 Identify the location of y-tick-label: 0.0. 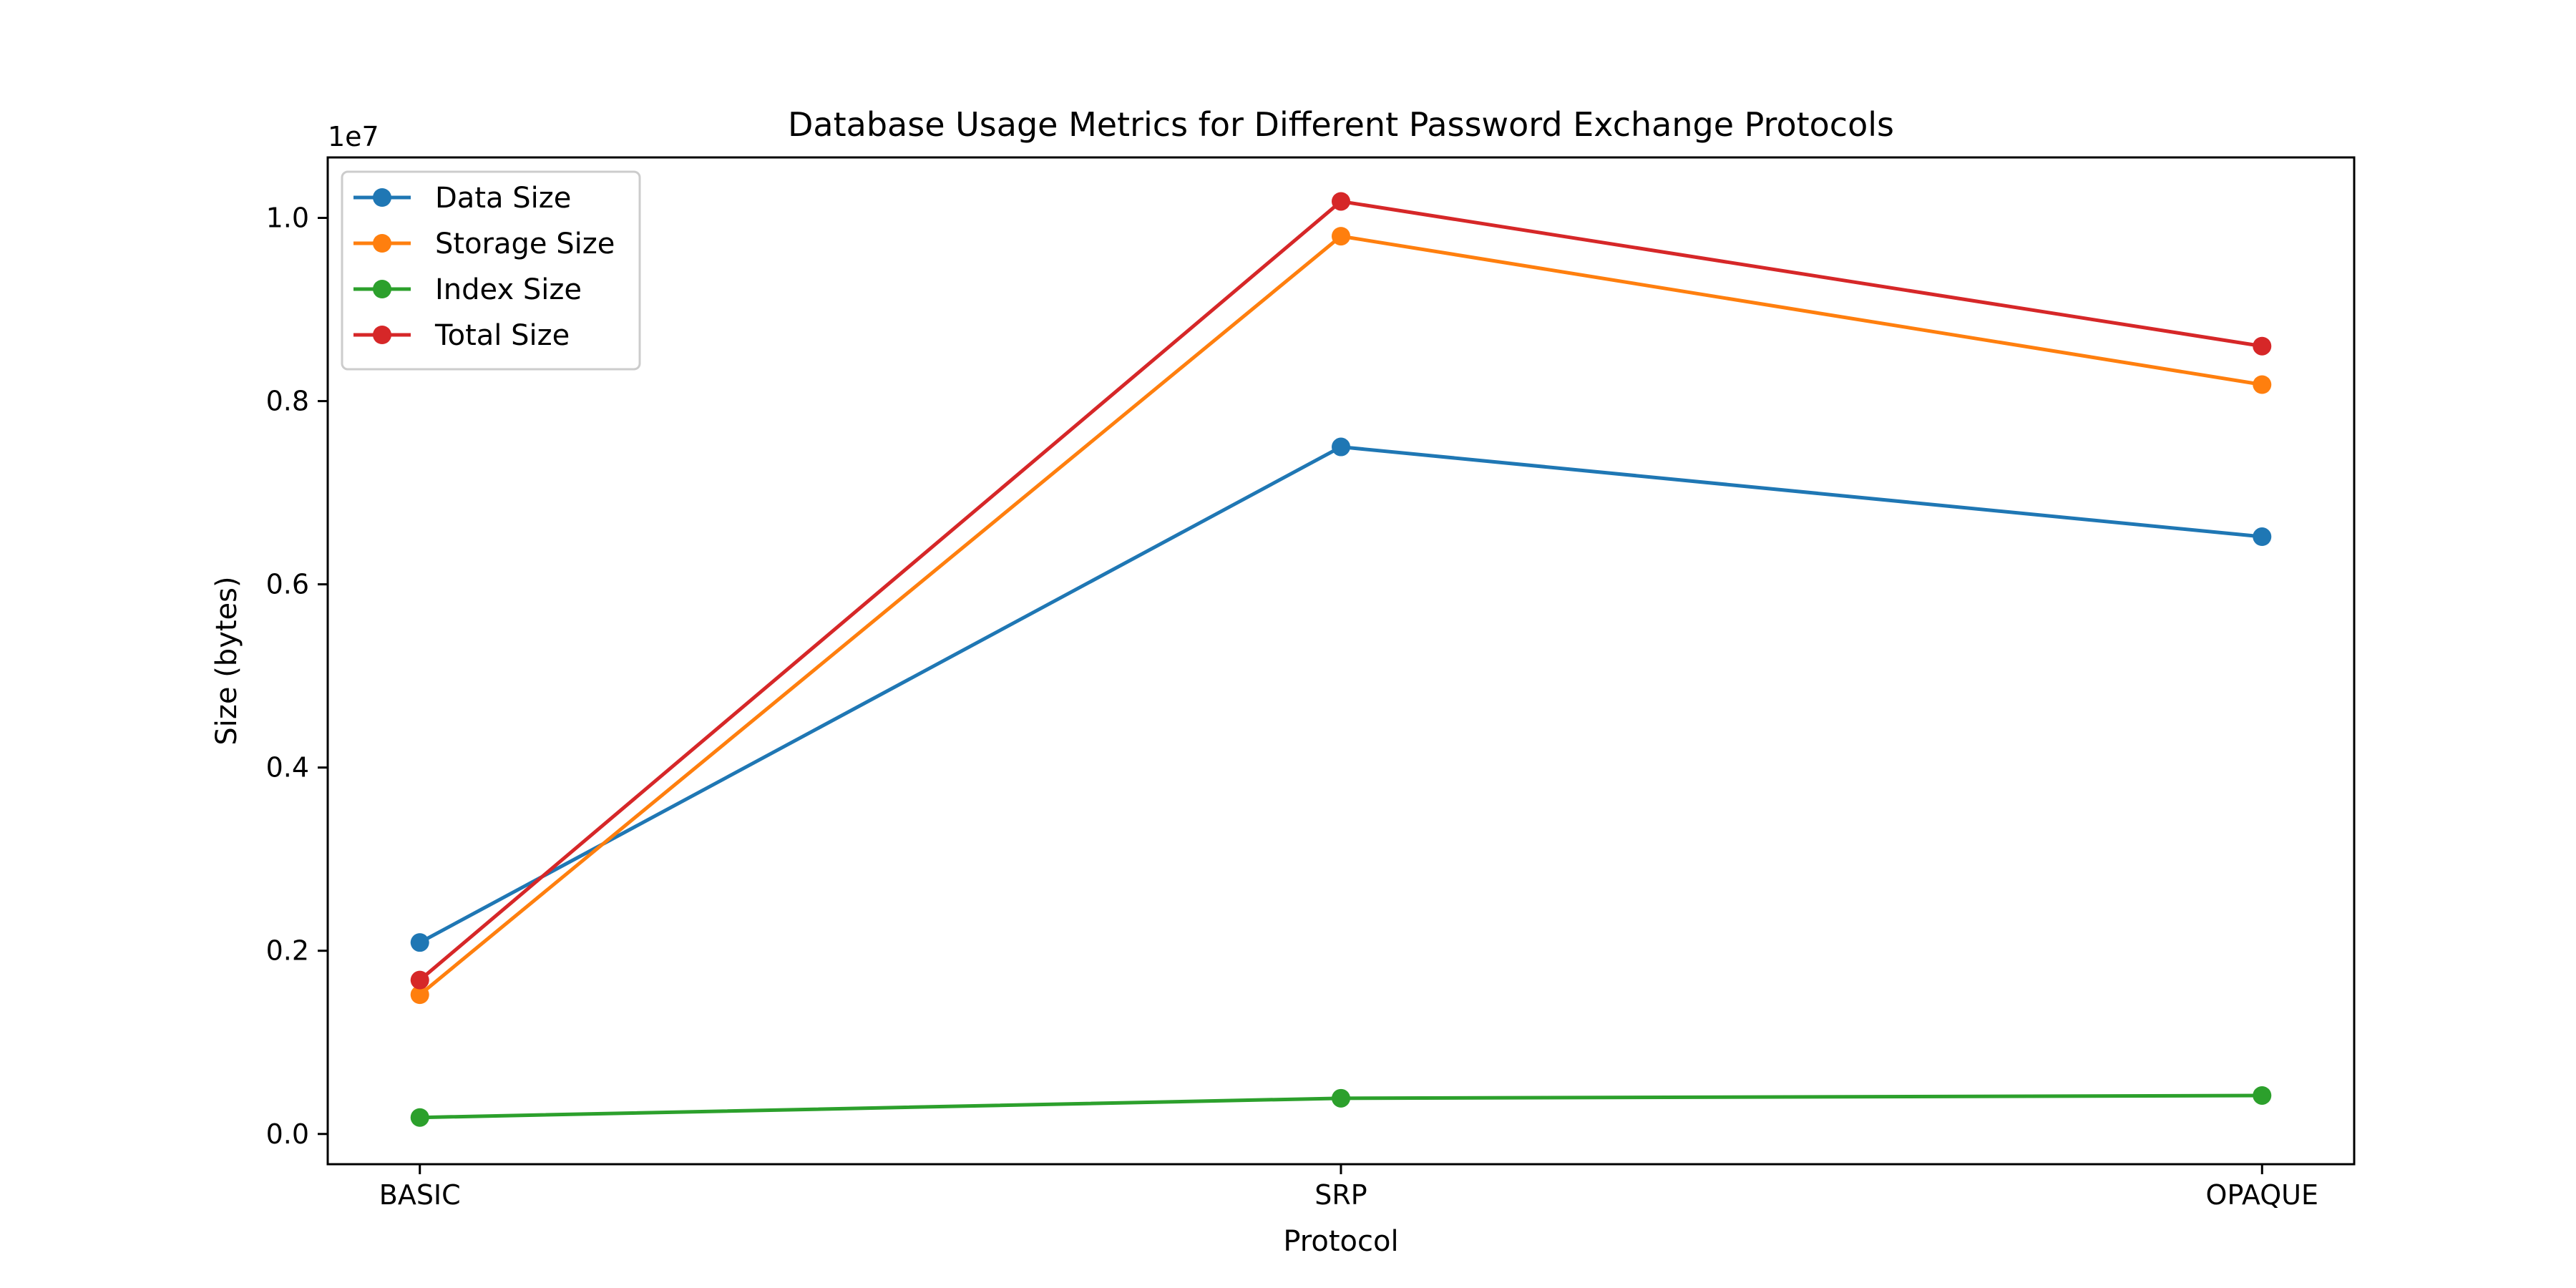
(287, 1134).